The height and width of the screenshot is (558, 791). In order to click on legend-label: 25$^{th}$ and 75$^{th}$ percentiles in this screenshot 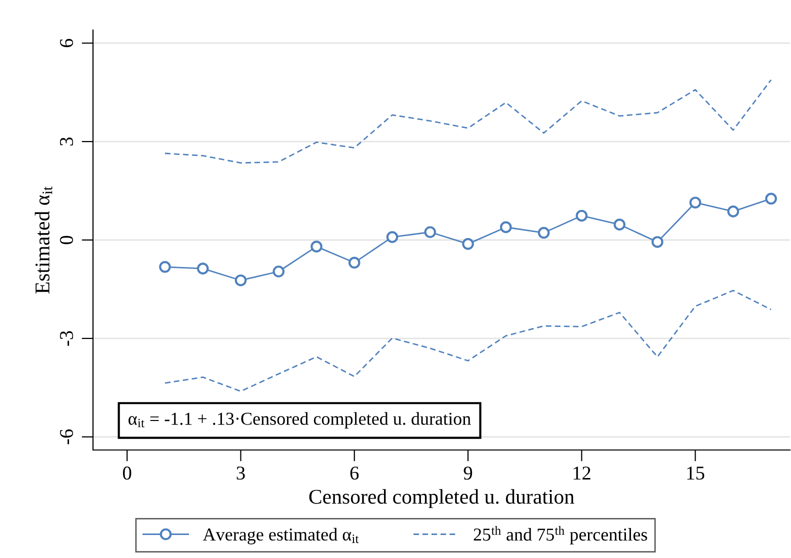, I will do `click(561, 535)`.